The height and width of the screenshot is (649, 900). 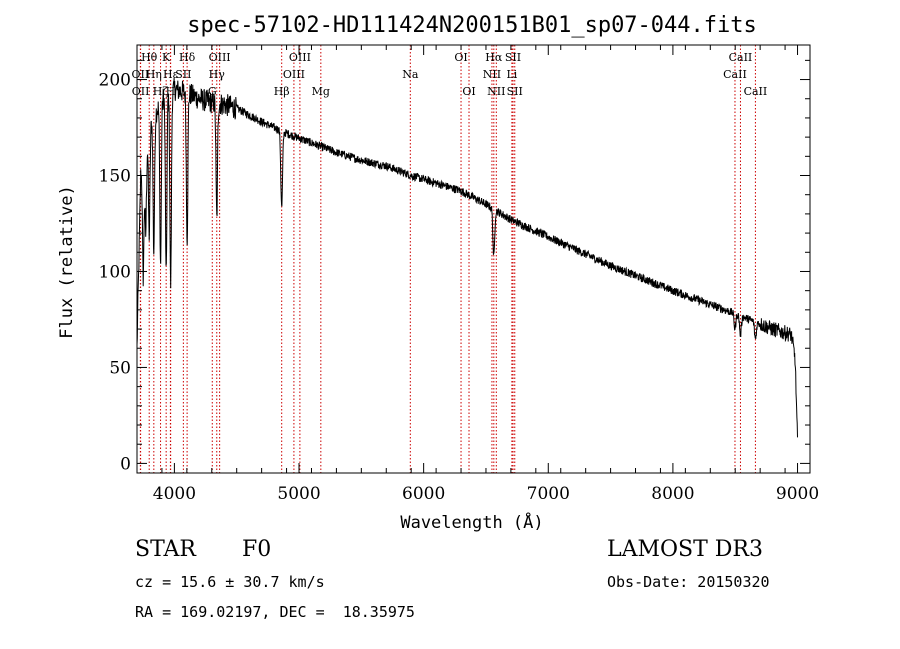 I want to click on line-label-11: Hγ, so click(x=217, y=74).